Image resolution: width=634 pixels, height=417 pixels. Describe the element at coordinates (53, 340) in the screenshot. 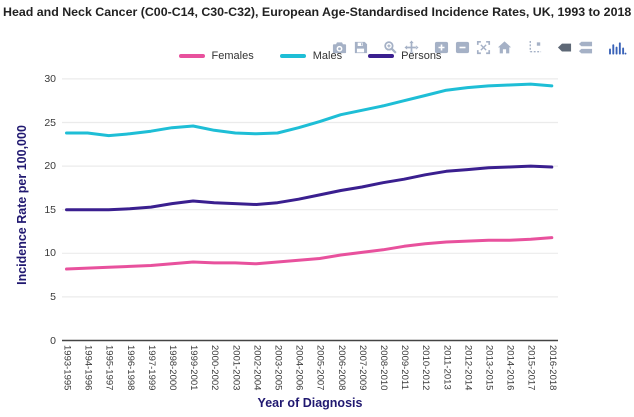

I see `y-tick-label: 0` at that location.